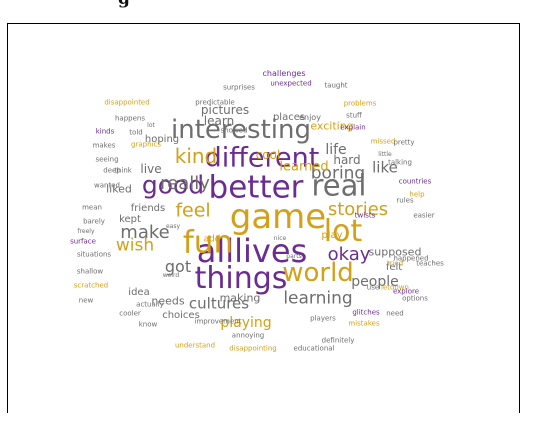  What do you see at coordinates (366, 312) in the screenshot?
I see `cloud-word: glitches` at bounding box center [366, 312].